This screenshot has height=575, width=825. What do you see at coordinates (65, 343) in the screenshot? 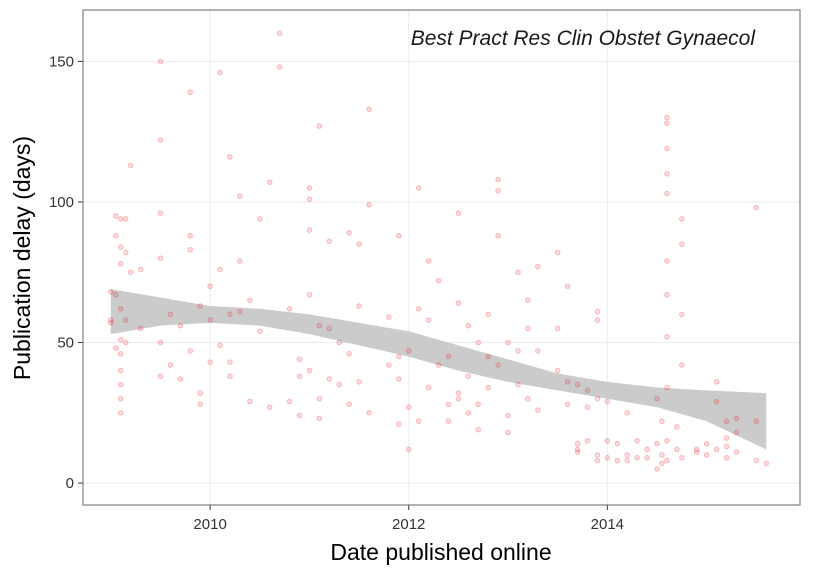
I see `y-tick-label: 50` at bounding box center [65, 343].